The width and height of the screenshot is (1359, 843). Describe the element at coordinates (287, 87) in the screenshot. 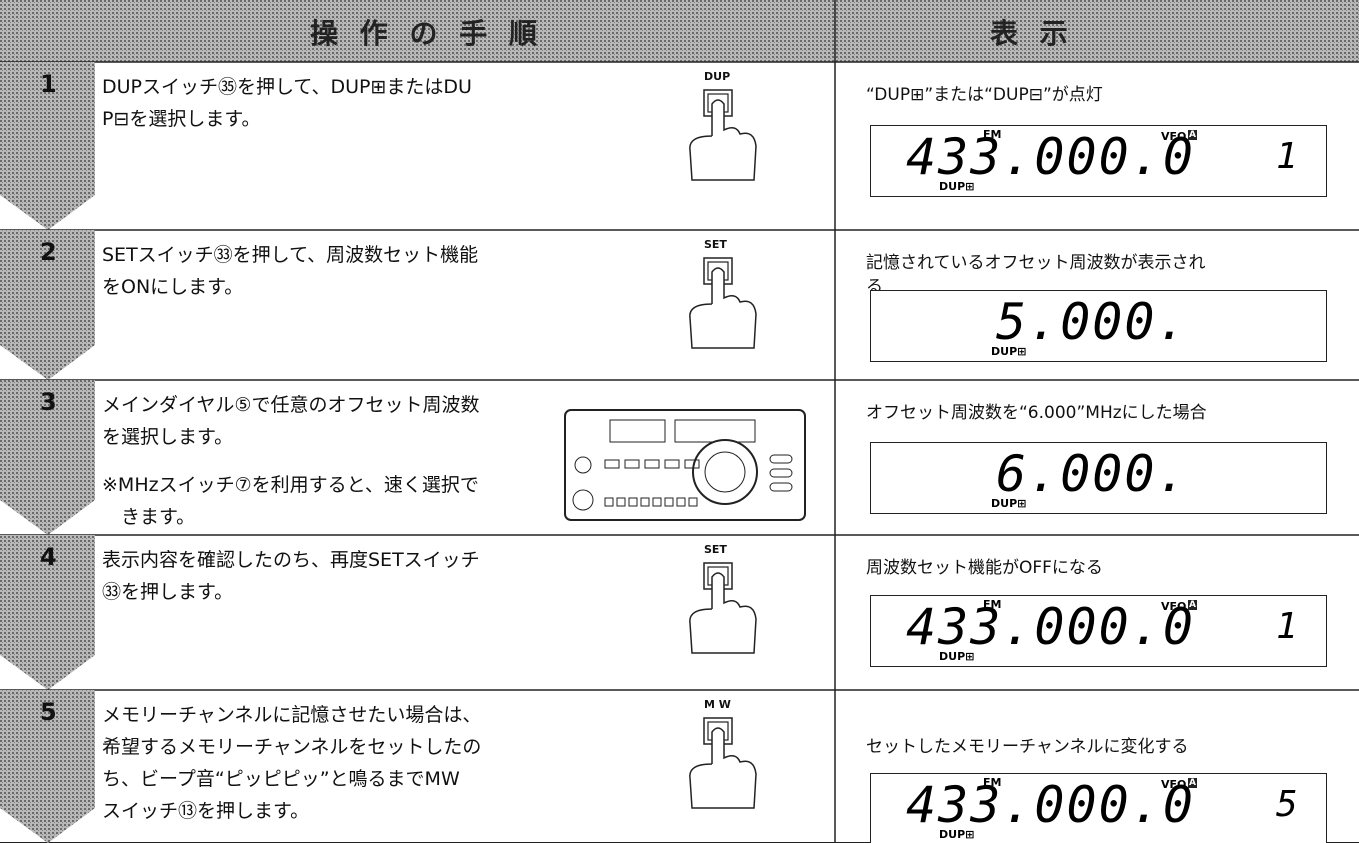

I see `instruction-line: DUPスイッチ㉟を押して、DUP⊞またはDU` at that location.